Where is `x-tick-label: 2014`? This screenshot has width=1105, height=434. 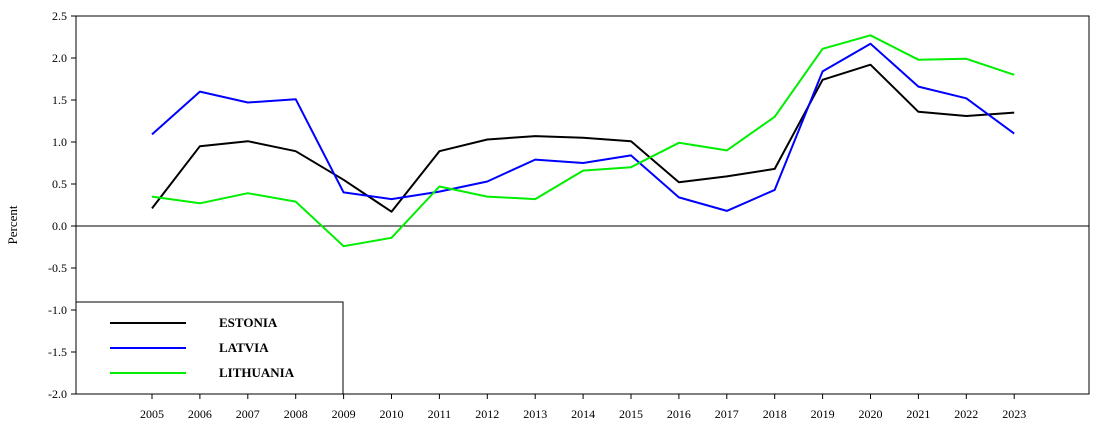
x-tick-label: 2014 is located at coordinates (583, 414).